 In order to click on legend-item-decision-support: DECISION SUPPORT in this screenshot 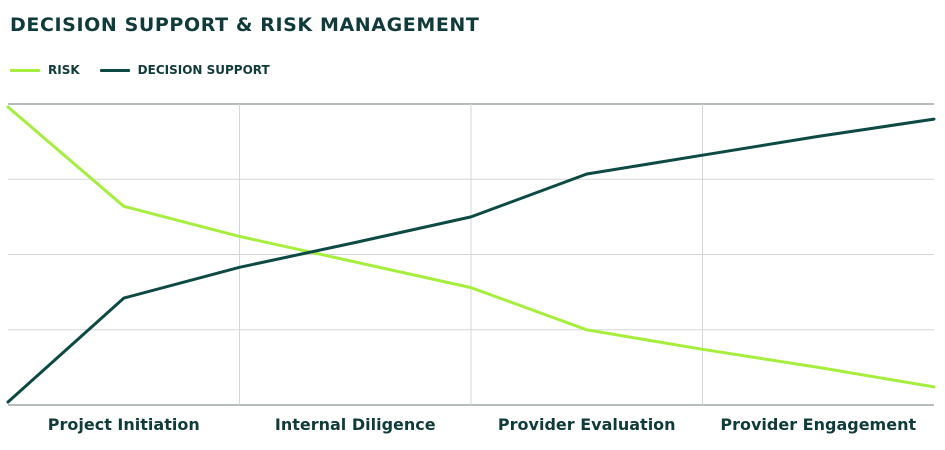, I will do `click(184, 70)`.